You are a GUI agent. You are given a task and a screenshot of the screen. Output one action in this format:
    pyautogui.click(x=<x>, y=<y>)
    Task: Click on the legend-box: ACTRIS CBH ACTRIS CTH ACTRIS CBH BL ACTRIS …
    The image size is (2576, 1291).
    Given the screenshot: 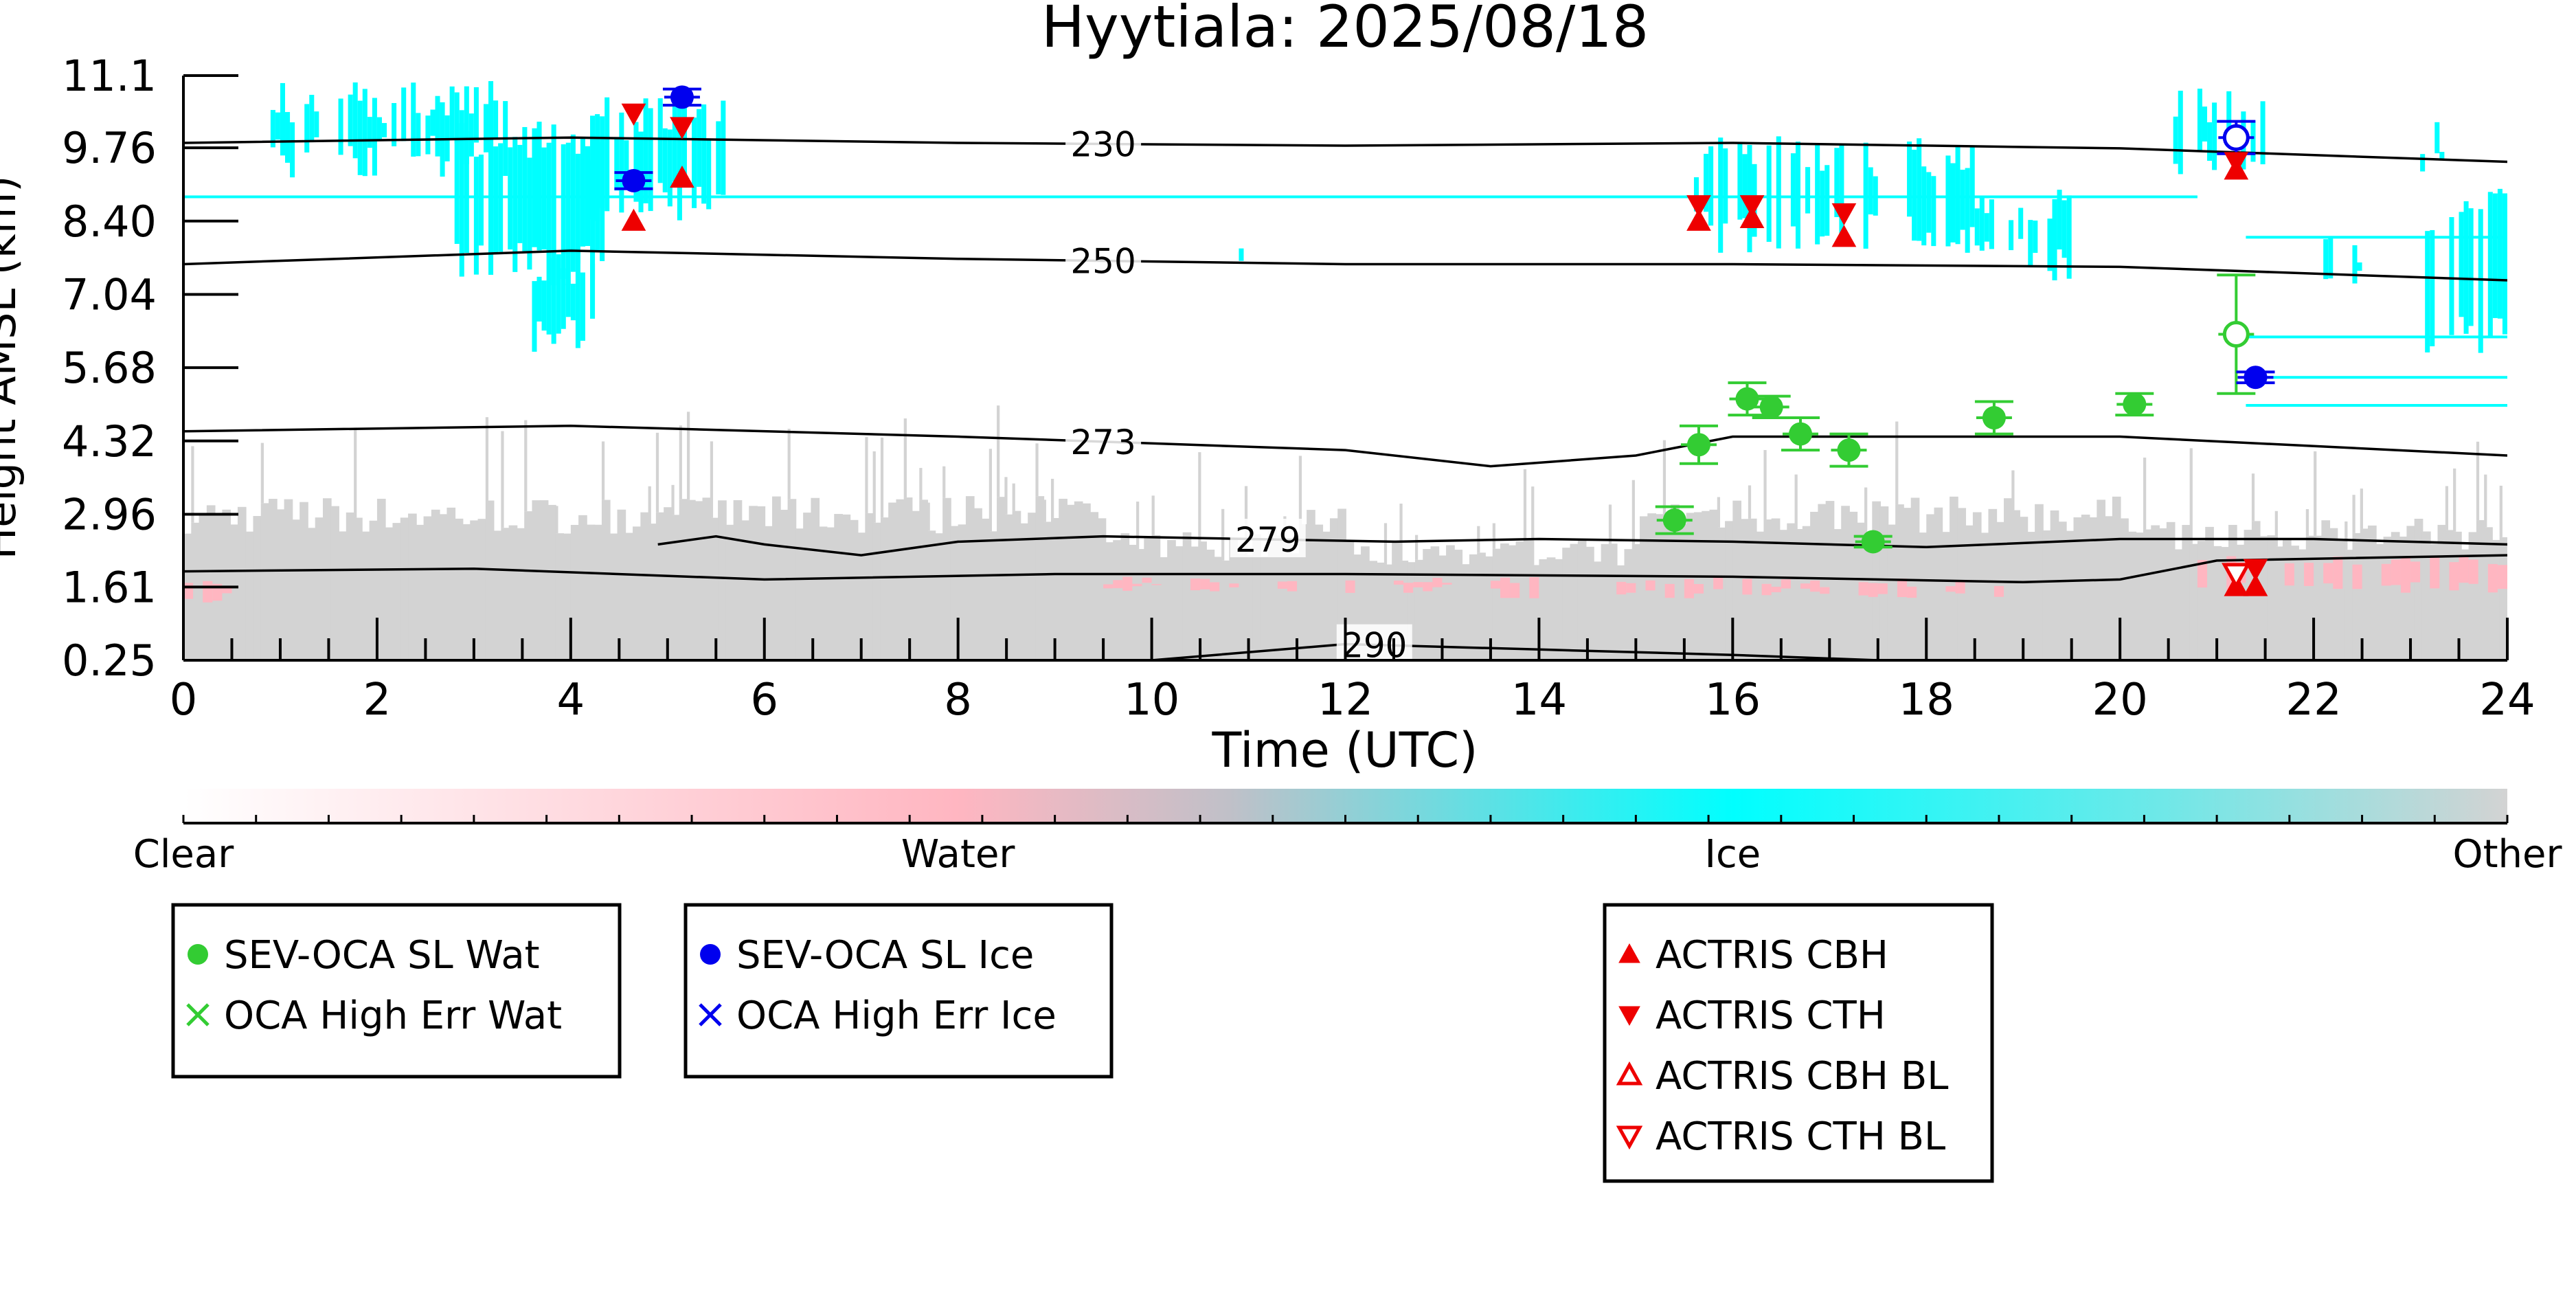 What is the action you would take?
    pyautogui.click(x=1798, y=1043)
    